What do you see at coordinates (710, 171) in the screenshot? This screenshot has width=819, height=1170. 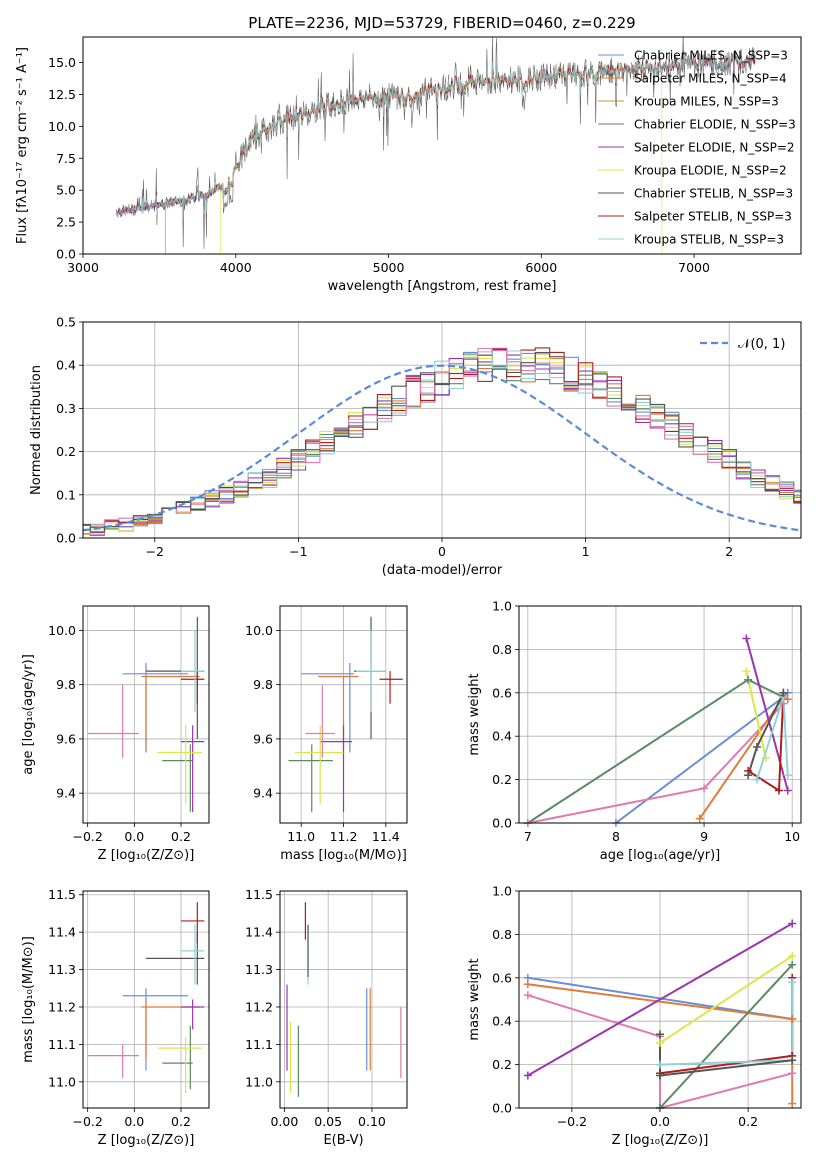 I see `legend-entry: Kroupa ELODIE, N_SSP=2` at bounding box center [710, 171].